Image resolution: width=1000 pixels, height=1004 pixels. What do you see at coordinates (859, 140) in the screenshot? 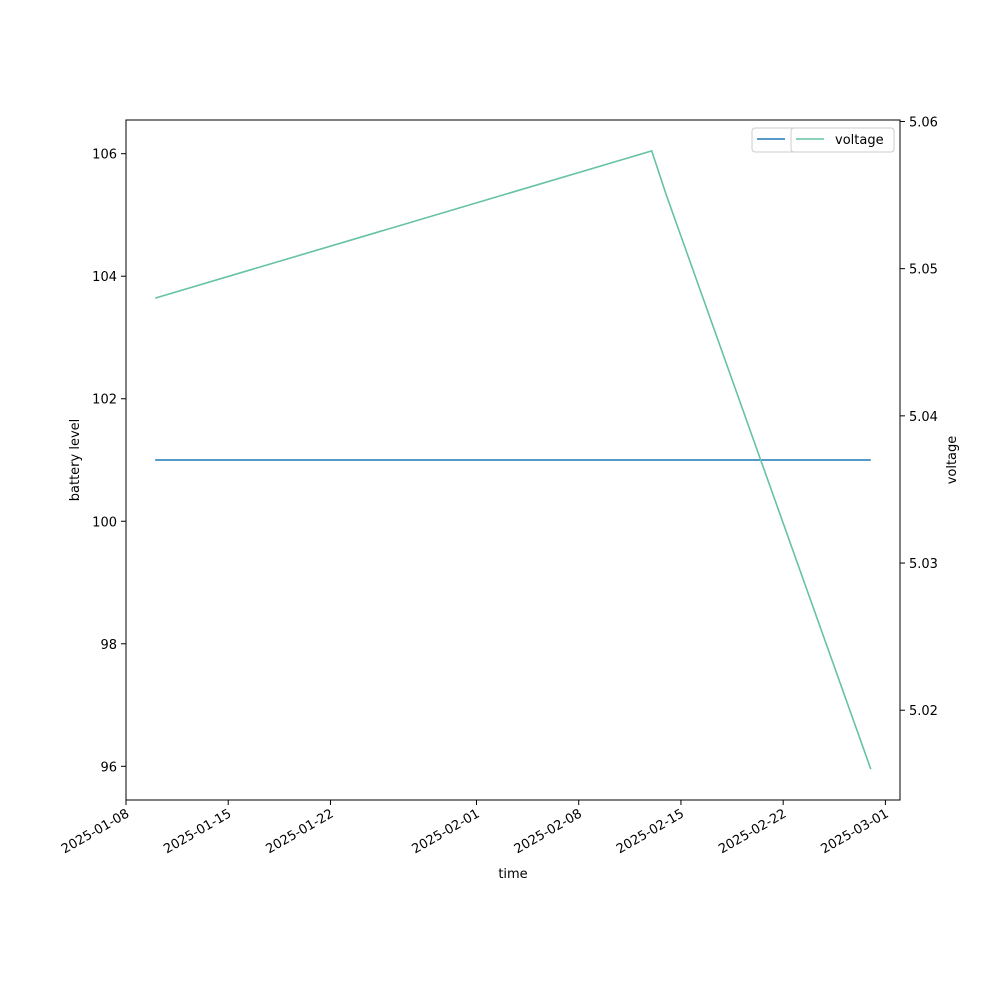
I see `legend-label: voltage` at bounding box center [859, 140].